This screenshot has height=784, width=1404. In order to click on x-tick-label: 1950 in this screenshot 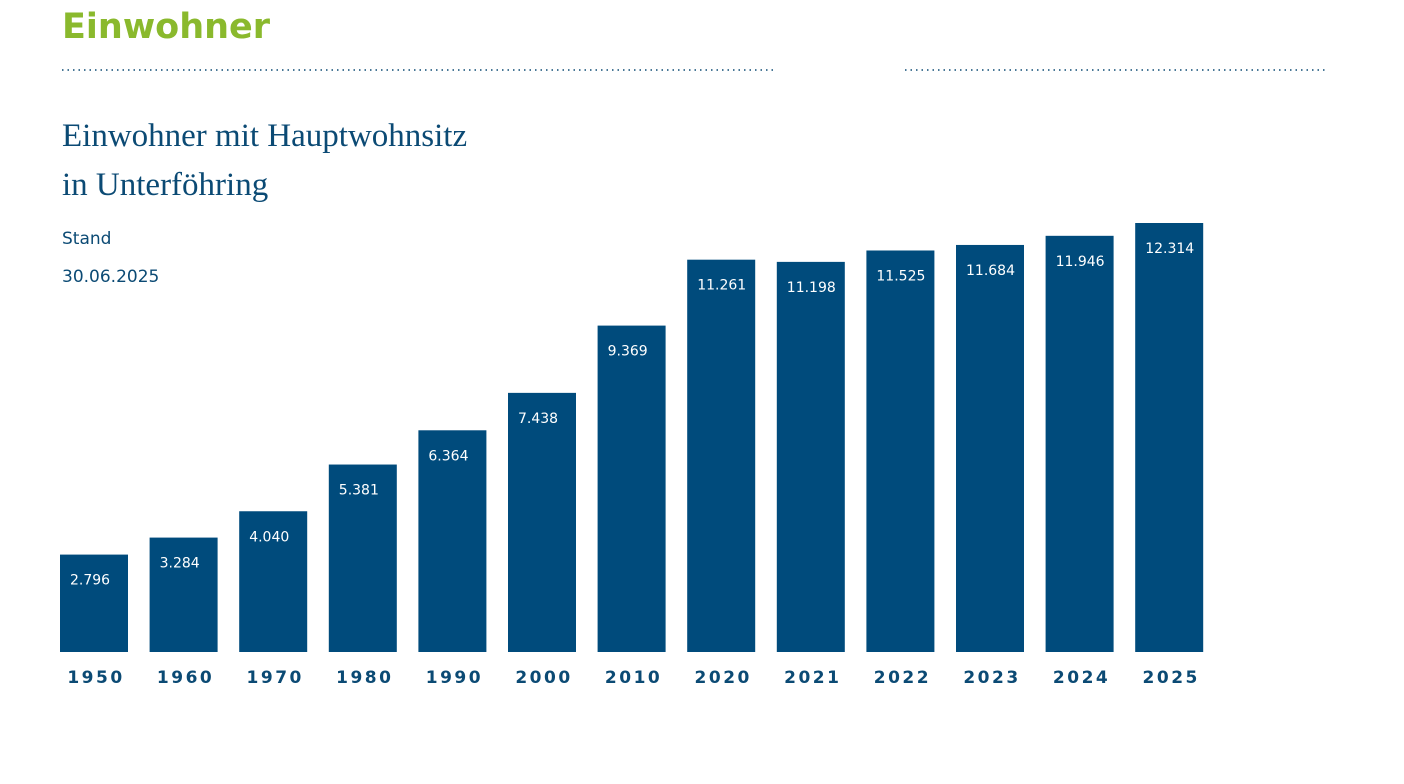, I will do `click(95, 678)`.